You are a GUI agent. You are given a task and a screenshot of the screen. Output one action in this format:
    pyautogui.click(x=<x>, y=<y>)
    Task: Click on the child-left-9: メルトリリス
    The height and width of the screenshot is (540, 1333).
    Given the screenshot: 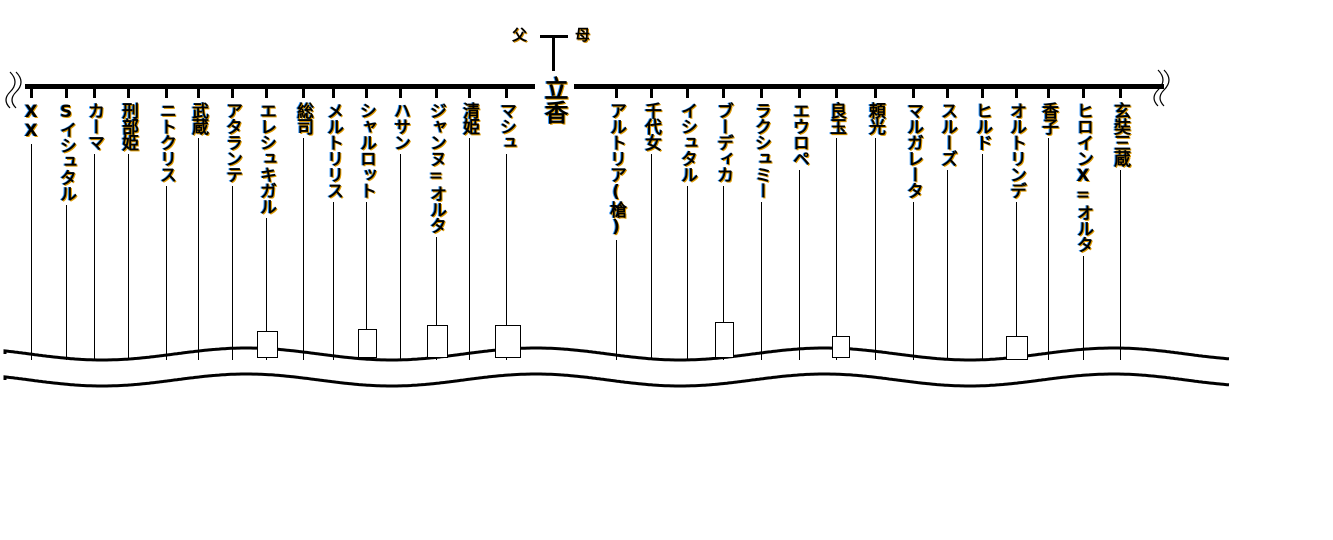 What is the action you would take?
    pyautogui.click(x=333, y=224)
    